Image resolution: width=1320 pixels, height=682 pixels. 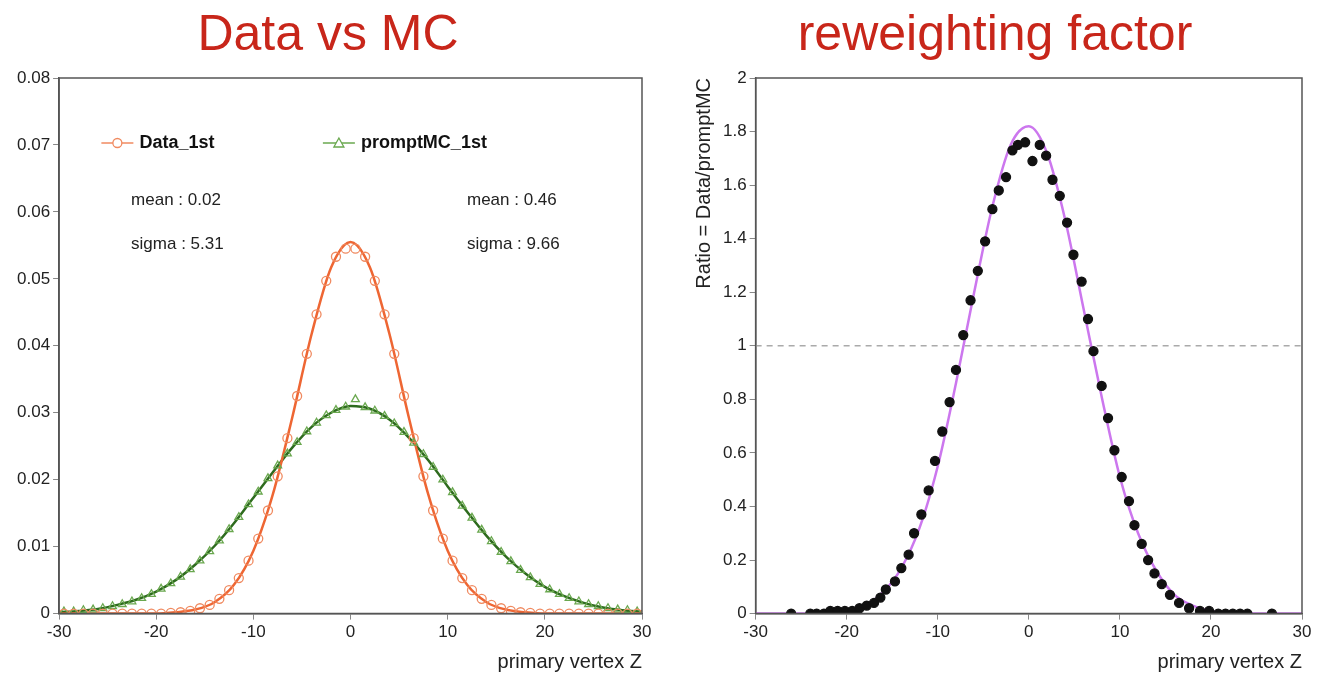 What do you see at coordinates (33, 412) in the screenshot?
I see `y-tick-label: 0.03` at bounding box center [33, 412].